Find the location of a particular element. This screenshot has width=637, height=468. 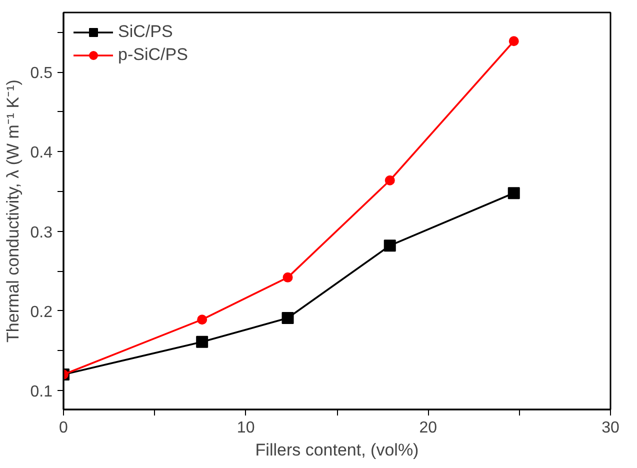

x-tick-label: 10 is located at coordinates (245, 428).